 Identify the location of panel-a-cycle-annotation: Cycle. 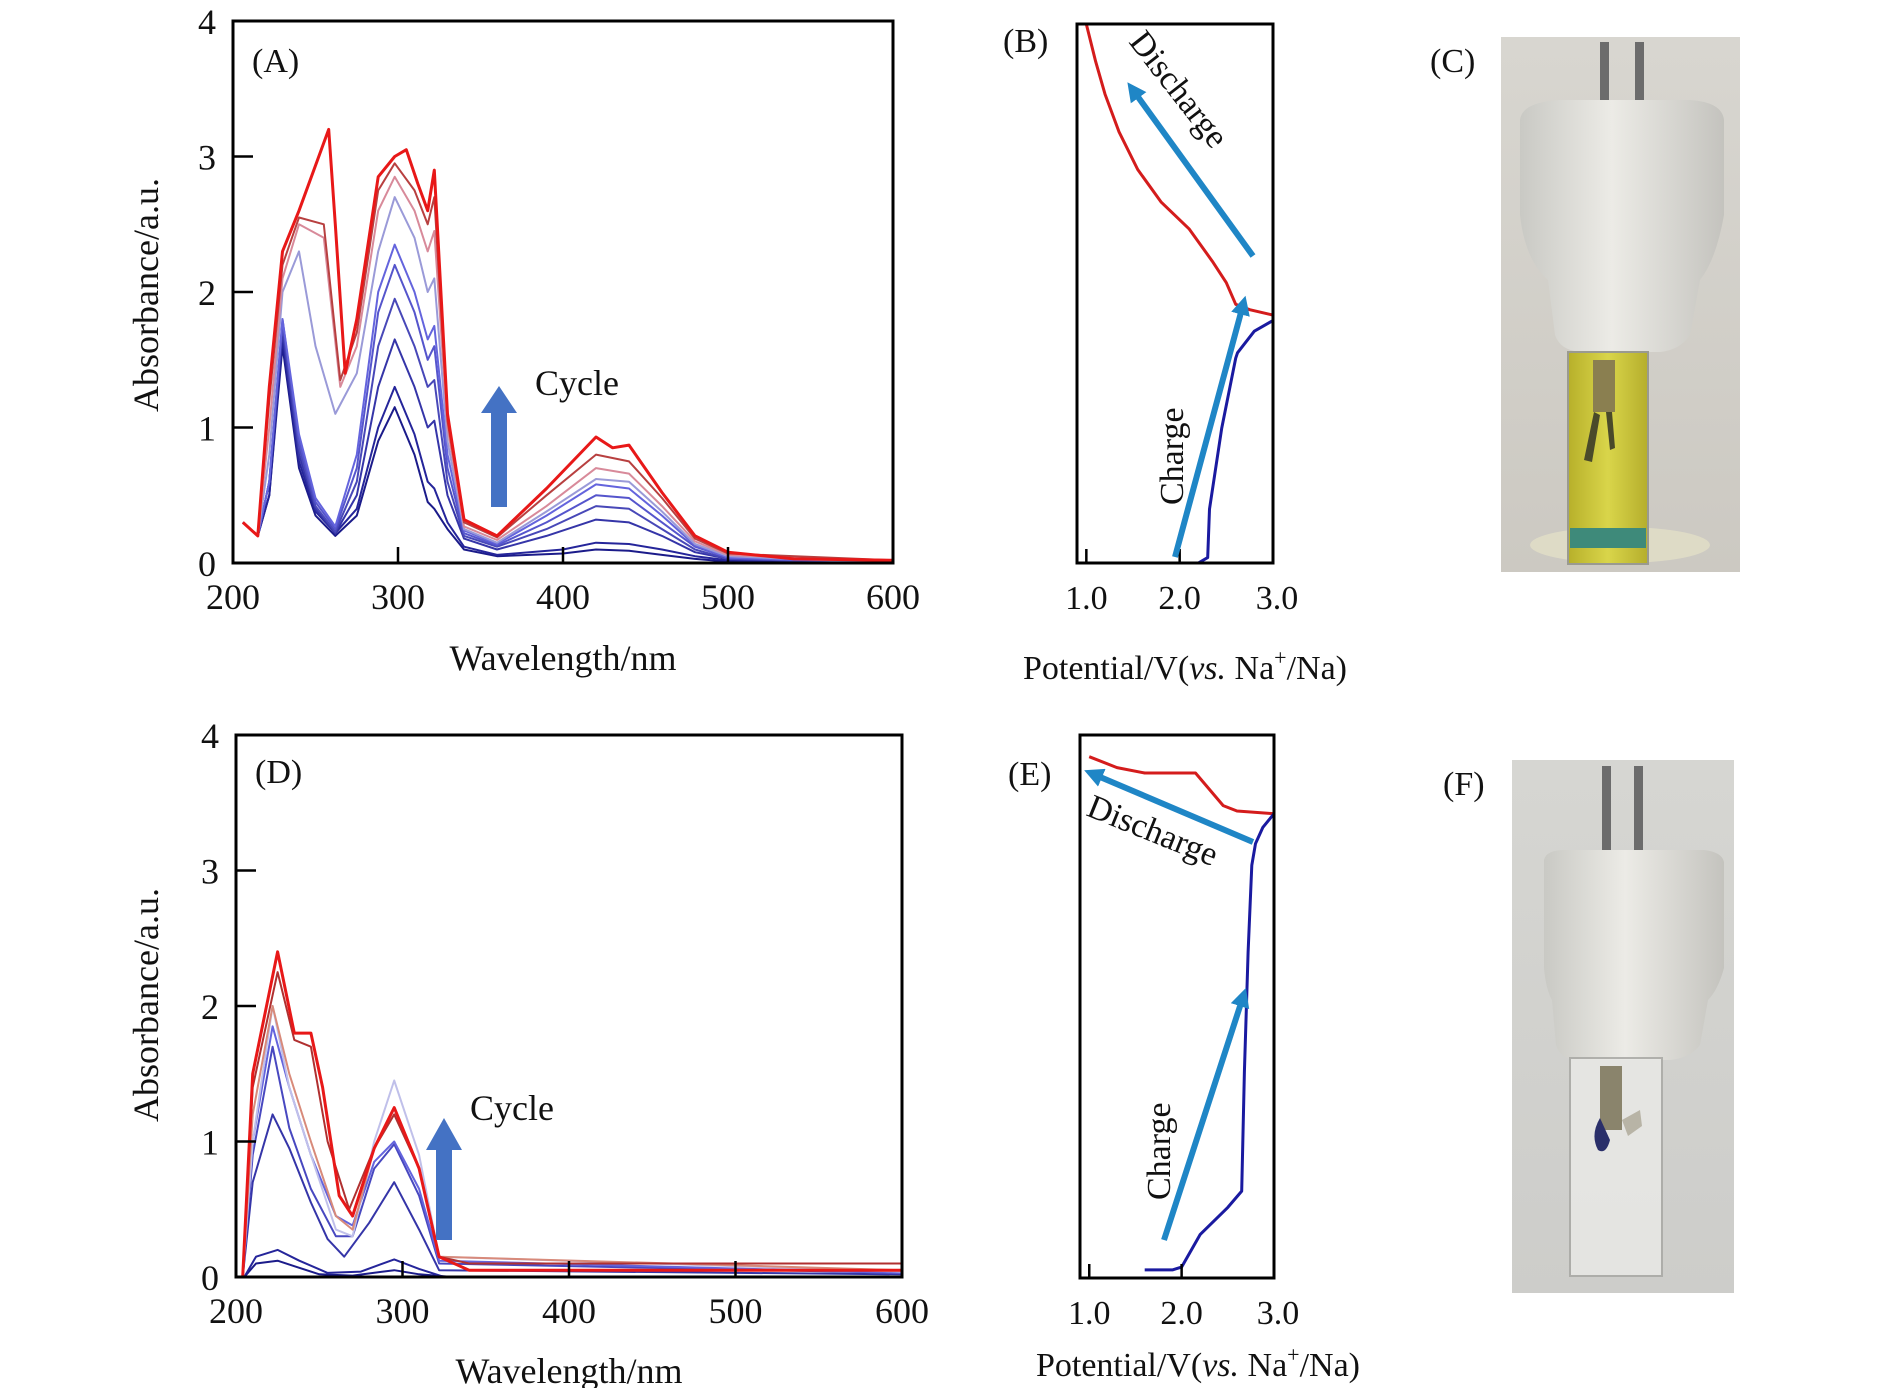
(577, 383).